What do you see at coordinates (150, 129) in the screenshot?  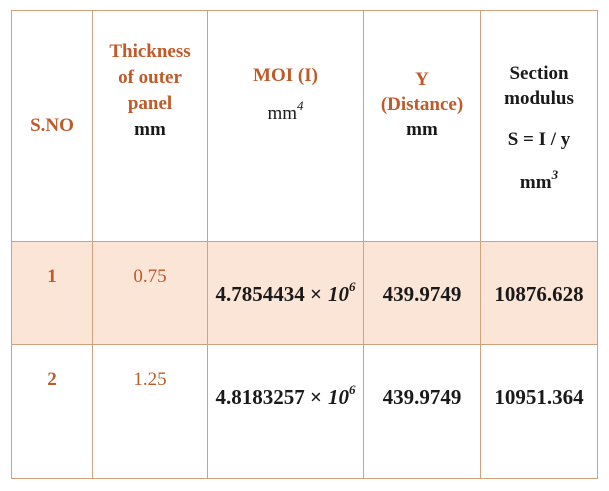 I see `header-thickness-unit: mm` at bounding box center [150, 129].